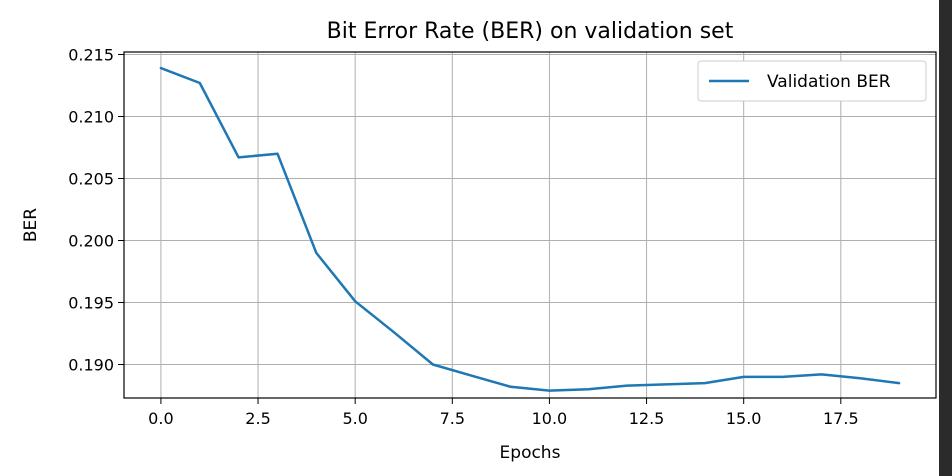 The height and width of the screenshot is (476, 952). Describe the element at coordinates (530, 31) in the screenshot. I see `chart-title: Bit Error Rate (BER) on validation set` at that location.